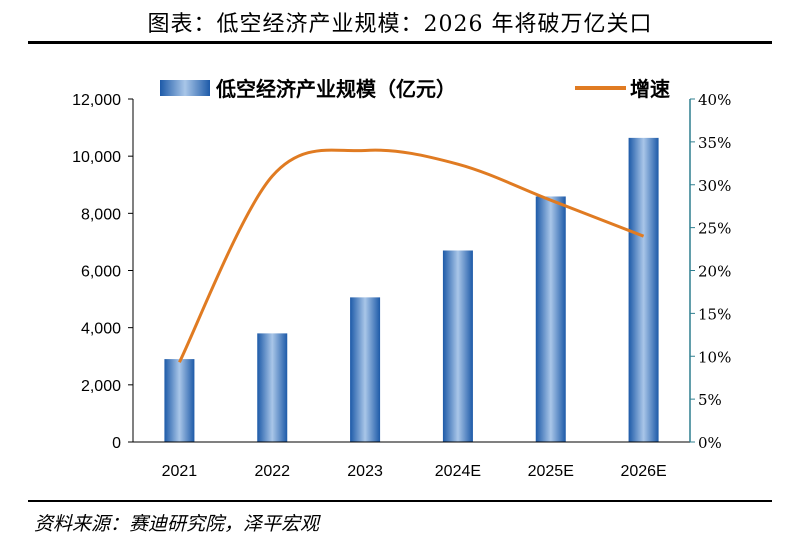 Image resolution: width=800 pixels, height=549 pixels. Describe the element at coordinates (550, 319) in the screenshot. I see `bar-2025E` at that location.